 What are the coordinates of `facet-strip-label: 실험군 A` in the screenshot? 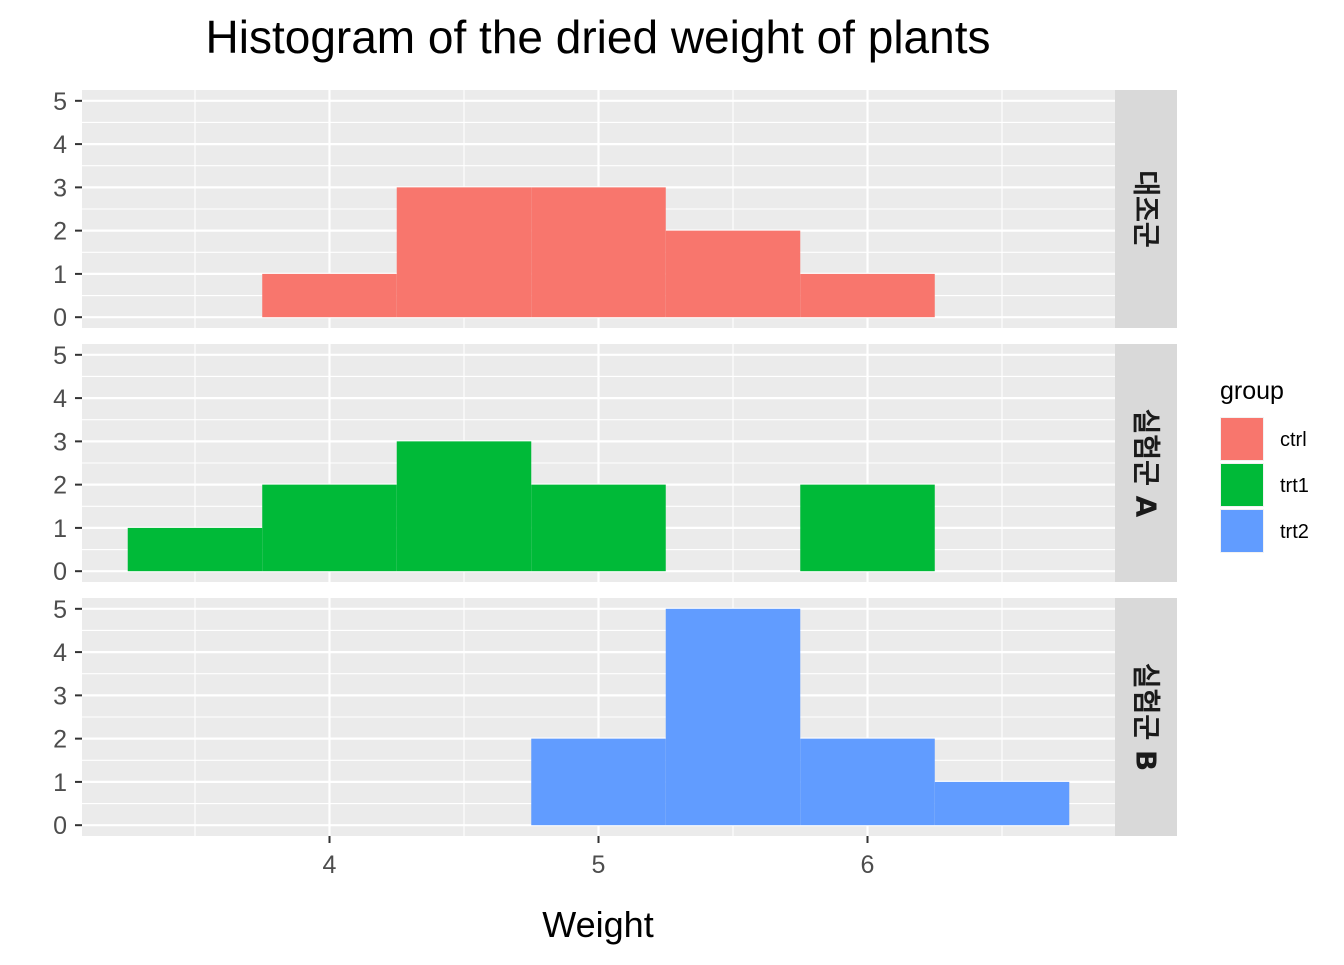 It's located at (1146, 463).